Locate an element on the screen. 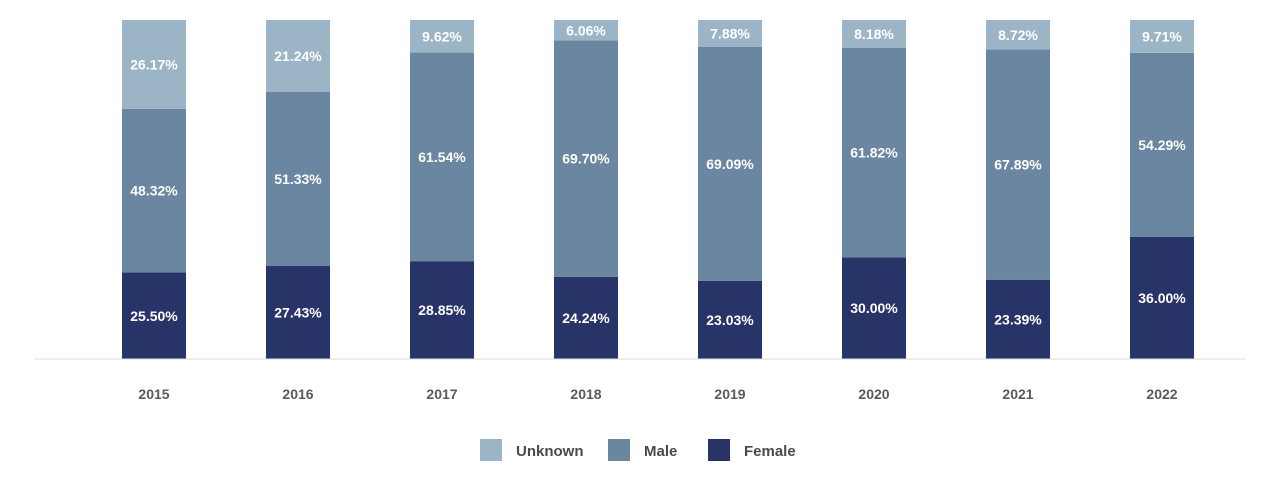 The height and width of the screenshot is (491, 1280). legend: Unknown Male Female is located at coordinates (638, 450).